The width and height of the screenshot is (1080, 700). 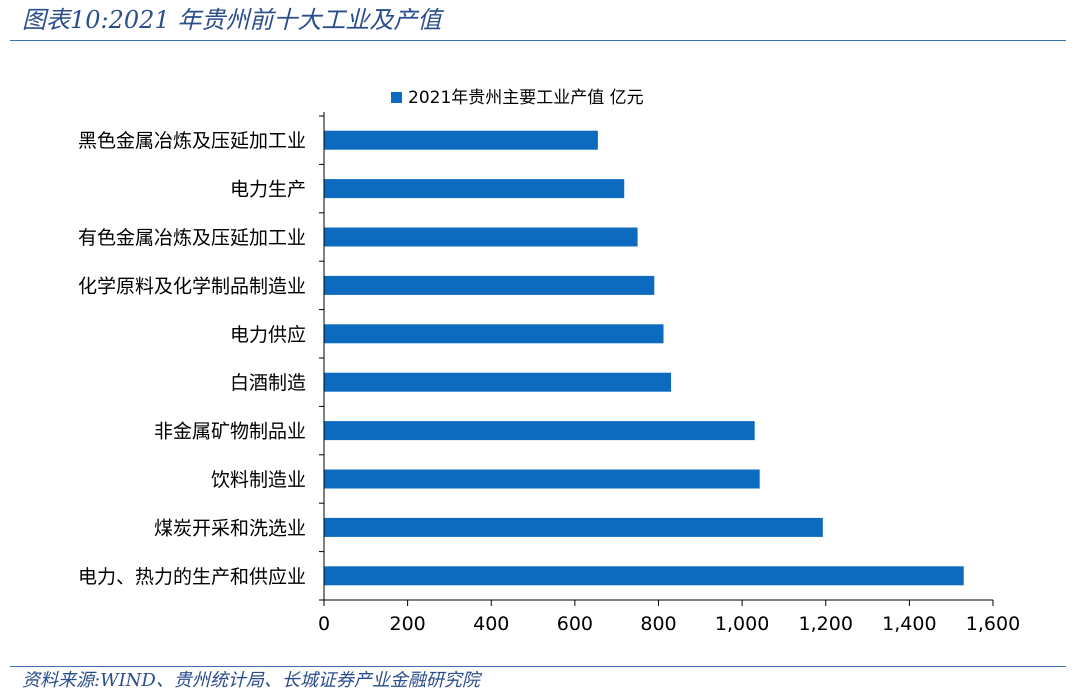 What do you see at coordinates (396, 97) in the screenshot?
I see `legend-swatch` at bounding box center [396, 97].